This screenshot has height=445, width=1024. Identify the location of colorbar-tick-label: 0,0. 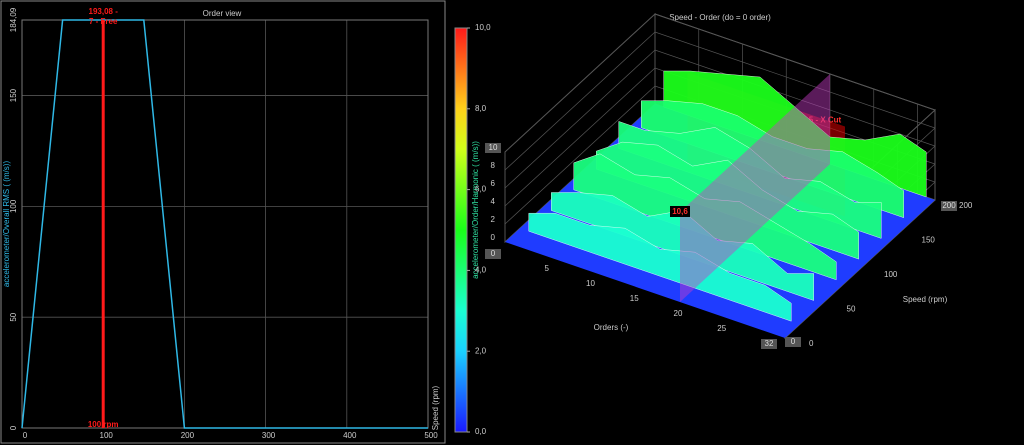
(481, 431).